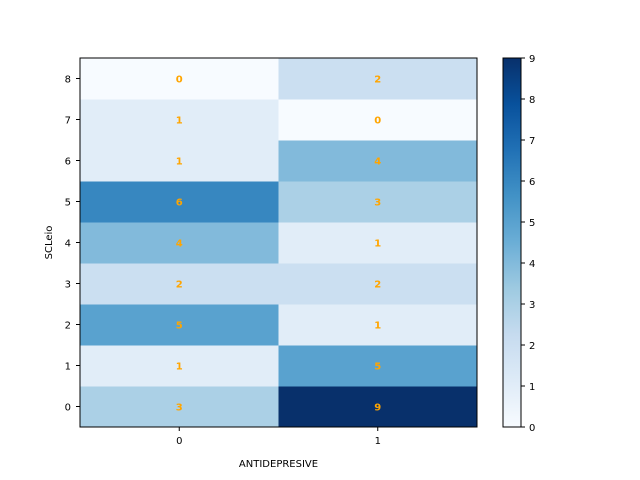  Describe the element at coordinates (532, 264) in the screenshot. I see `colorbar-tick-label: 4` at that location.